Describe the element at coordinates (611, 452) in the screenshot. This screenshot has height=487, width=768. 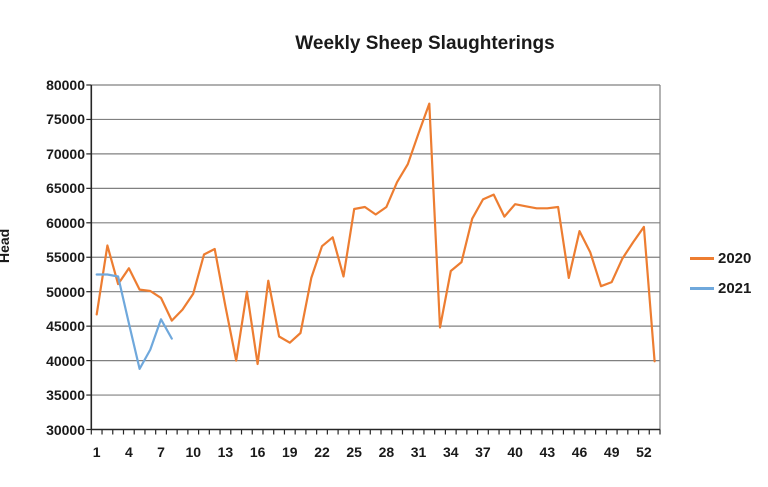
I see `x-tick-label: 49` at that location.